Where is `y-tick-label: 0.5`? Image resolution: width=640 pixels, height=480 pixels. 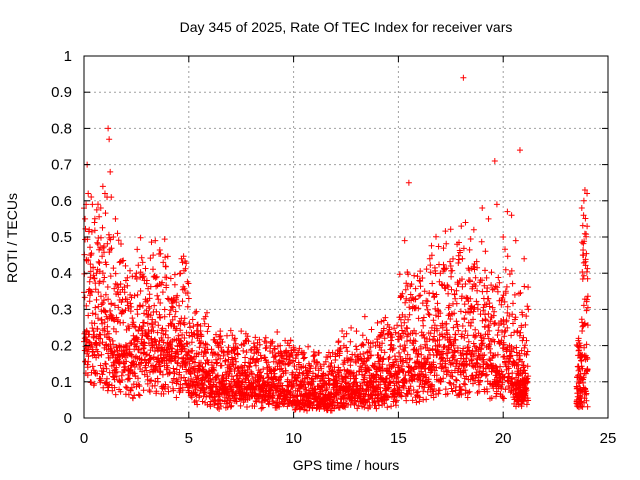 y-tick-label: 0.5 is located at coordinates (61, 237).